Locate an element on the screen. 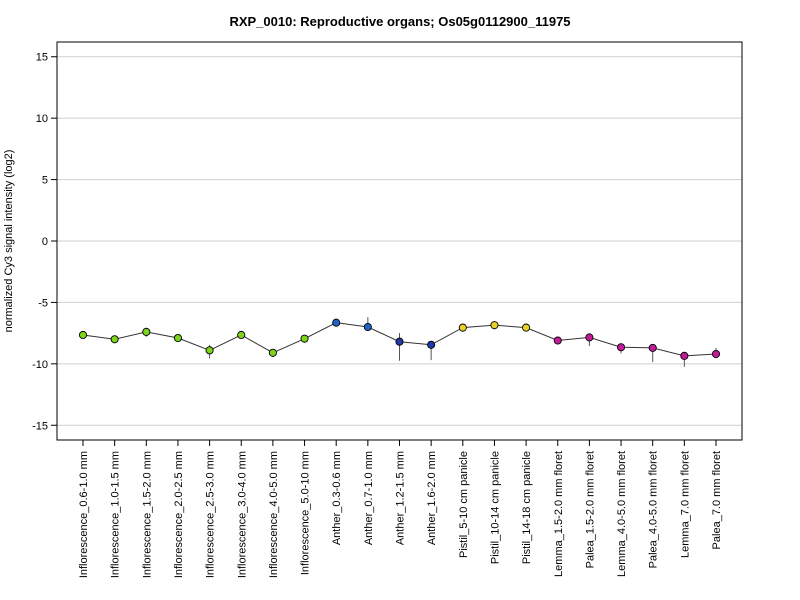 The image size is (800, 600). y-tick-label: -15 is located at coordinates (40, 426).